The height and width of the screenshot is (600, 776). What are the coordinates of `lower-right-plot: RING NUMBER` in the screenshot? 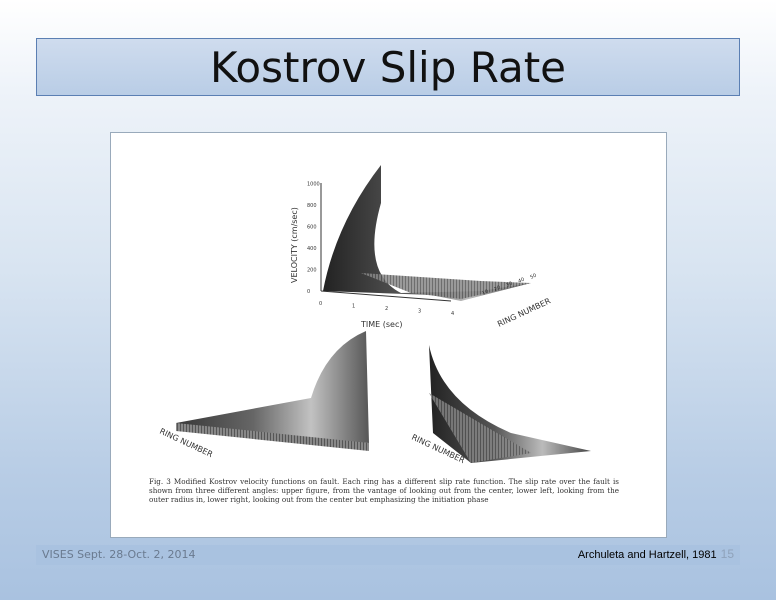 It's located at (500, 405).